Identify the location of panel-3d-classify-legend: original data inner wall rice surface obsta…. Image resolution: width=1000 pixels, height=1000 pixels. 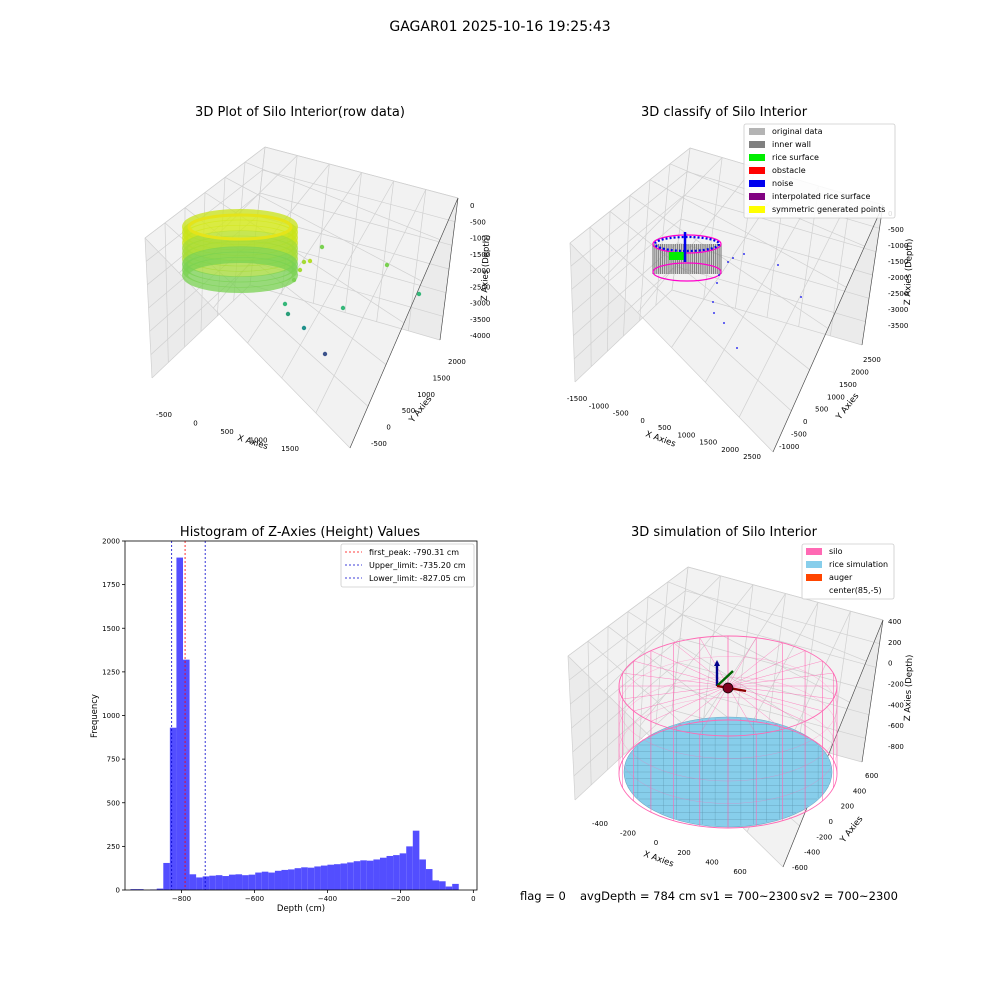
(819, 171).